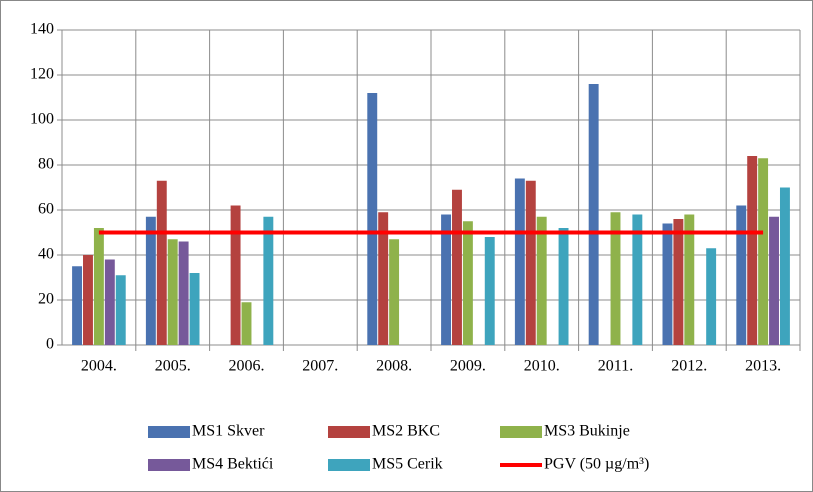  I want to click on y-tick-label: 140, so click(42, 29).